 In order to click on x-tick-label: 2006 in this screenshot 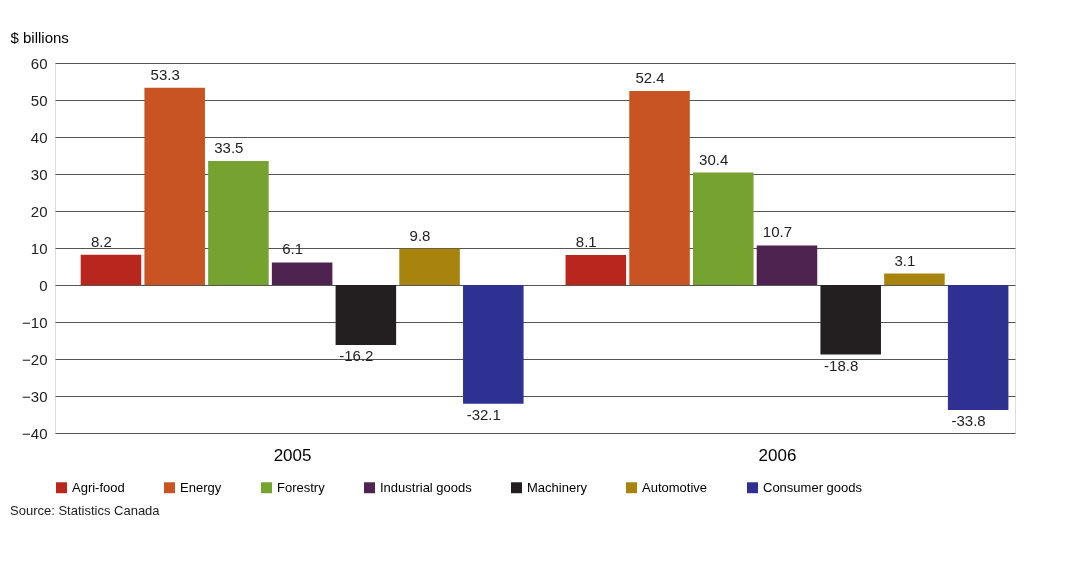, I will do `click(777, 455)`.